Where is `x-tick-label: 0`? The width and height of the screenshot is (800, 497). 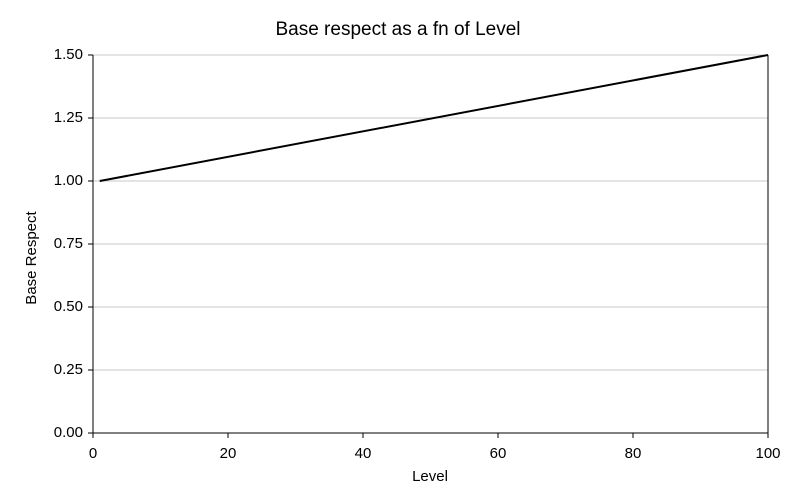
x-tick-label: 0 is located at coordinates (93, 453).